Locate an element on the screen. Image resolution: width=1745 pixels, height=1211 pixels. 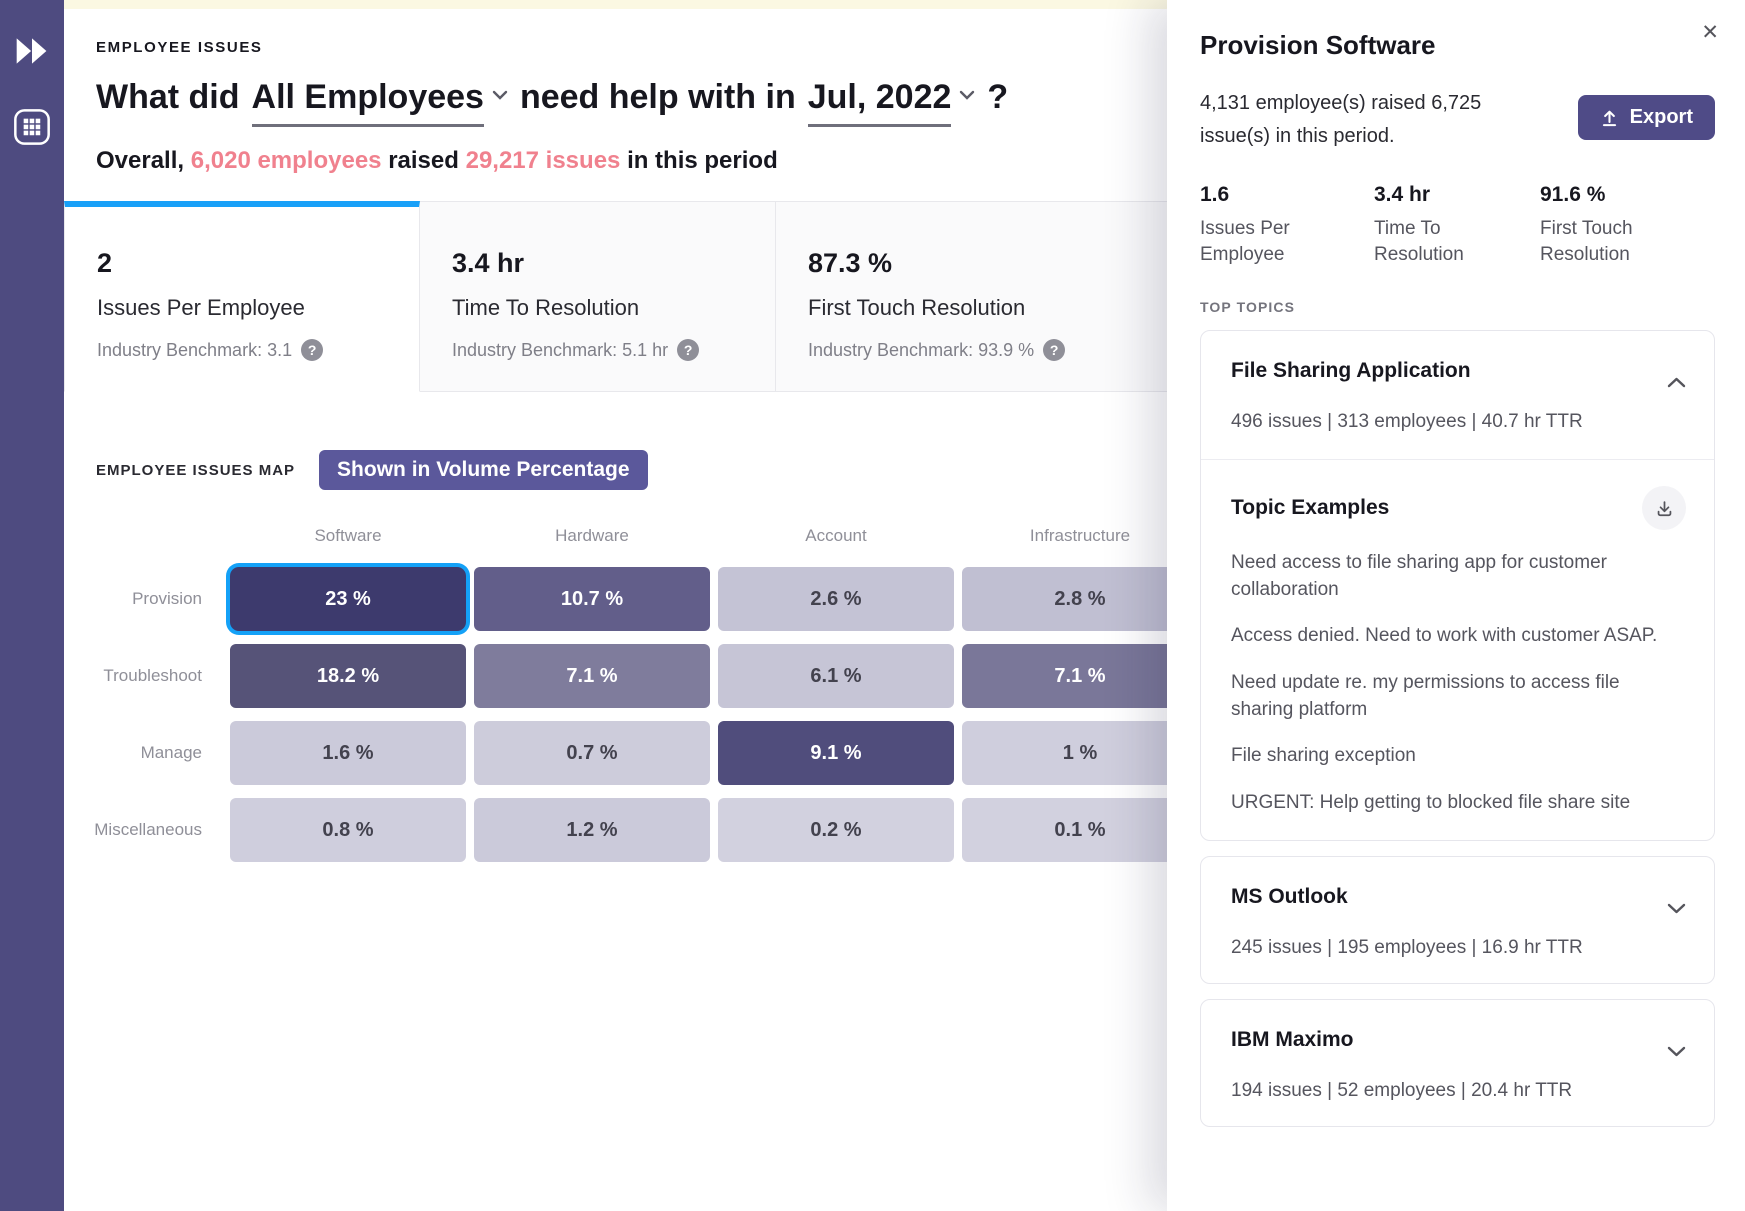
heatmap-cell-miscellaneous-infrastructure: 0.1 % is located at coordinates (1080, 830).